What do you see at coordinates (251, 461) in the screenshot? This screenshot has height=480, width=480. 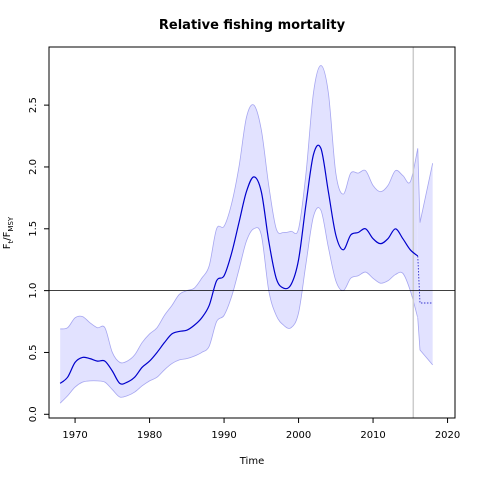 I see `x-axis-label: Time` at bounding box center [251, 461].